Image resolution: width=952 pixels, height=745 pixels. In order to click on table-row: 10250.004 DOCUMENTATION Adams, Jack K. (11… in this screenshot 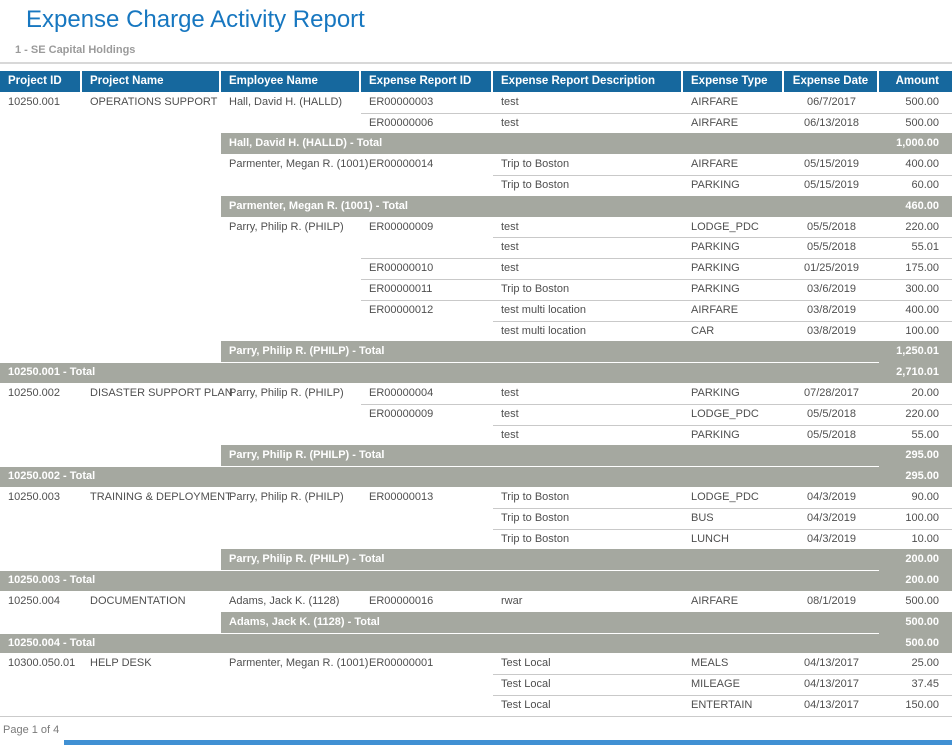, I will do `click(476, 601)`.